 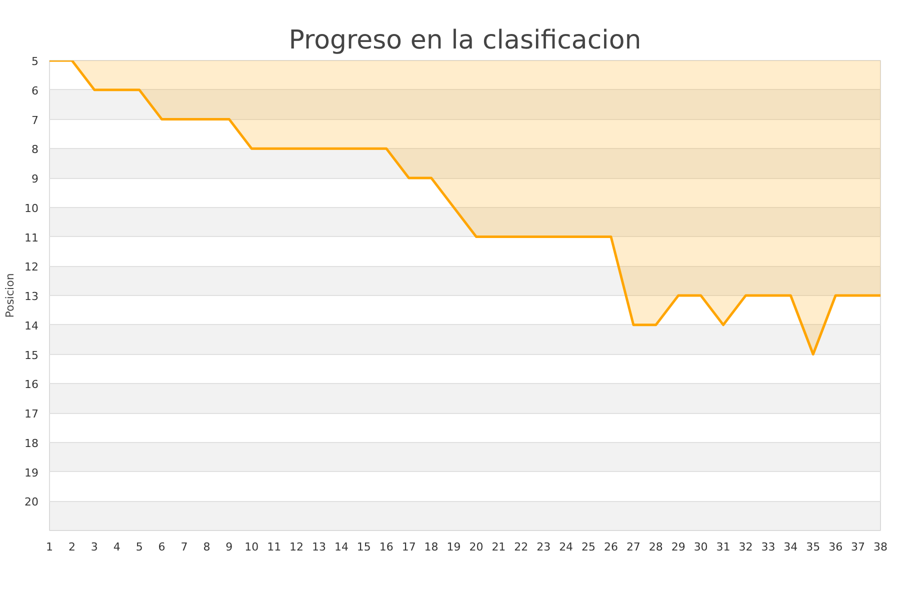 What do you see at coordinates (633, 547) in the screenshot?
I see `x-tick-label: 27` at bounding box center [633, 547].